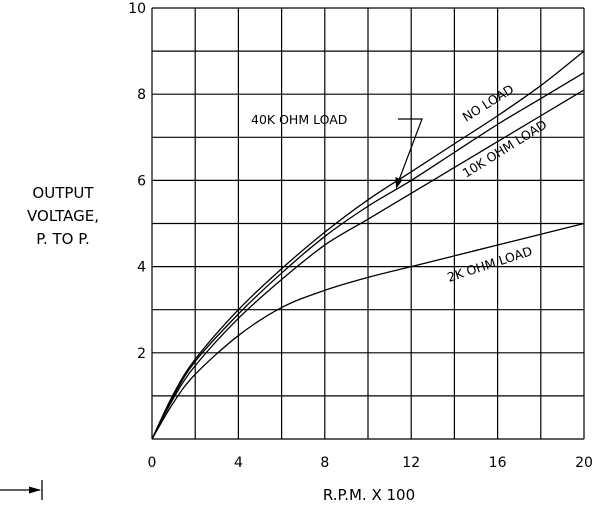  I want to click on y-axis-title-line-2: VOLTAGE,, so click(63, 216).